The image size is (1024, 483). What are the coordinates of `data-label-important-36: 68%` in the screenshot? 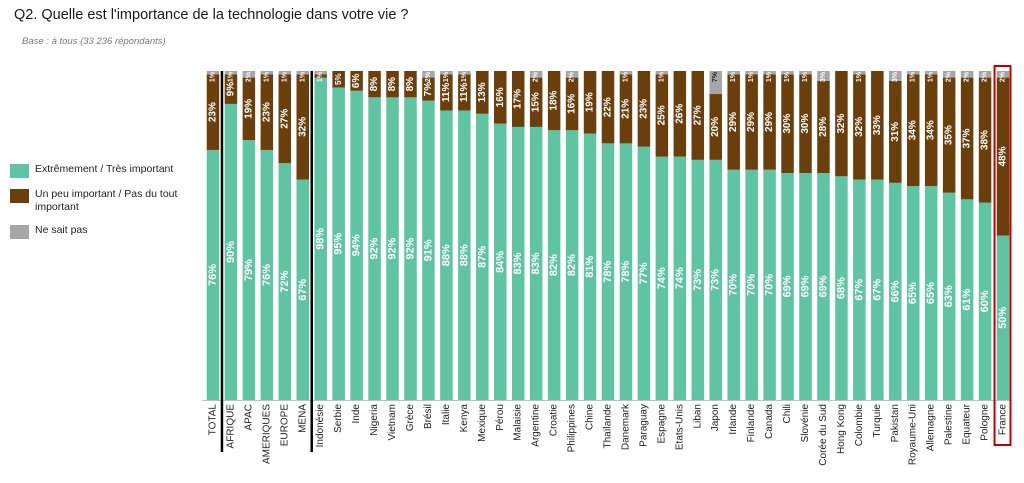 It's located at (841, 288).